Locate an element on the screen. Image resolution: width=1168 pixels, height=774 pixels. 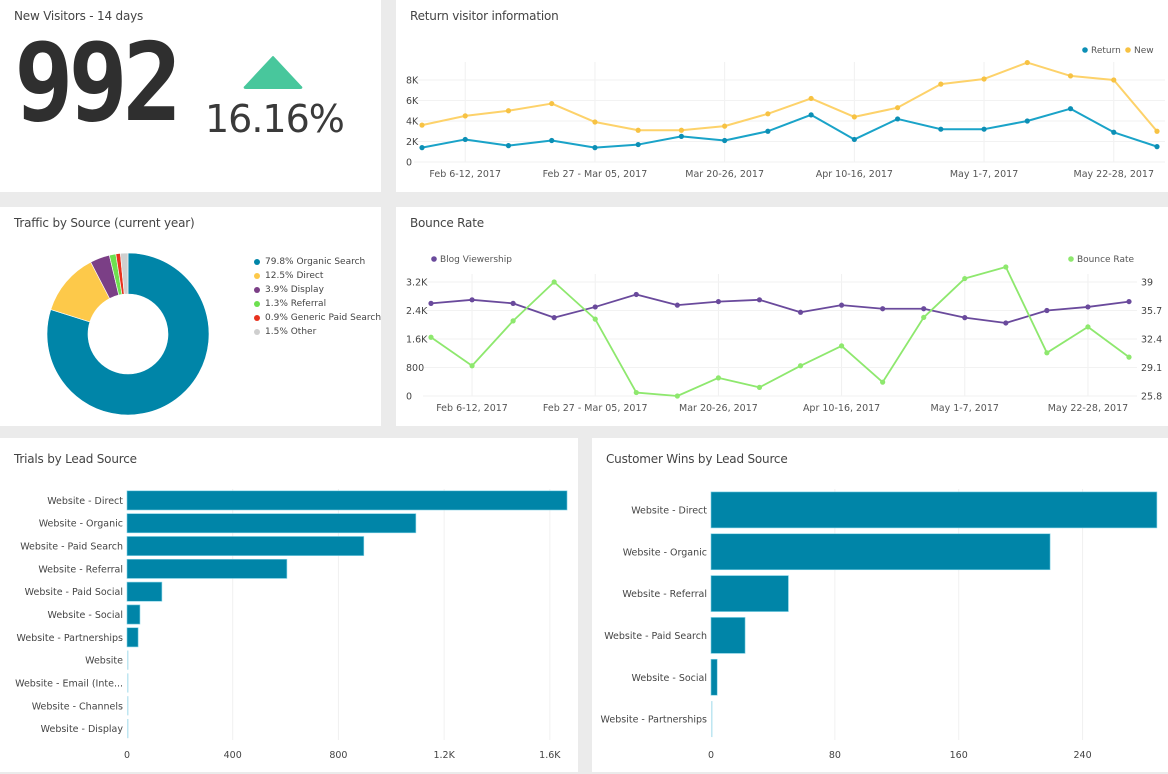
x-tick-label: Feb 6-12, 2017 is located at coordinates (472, 408).